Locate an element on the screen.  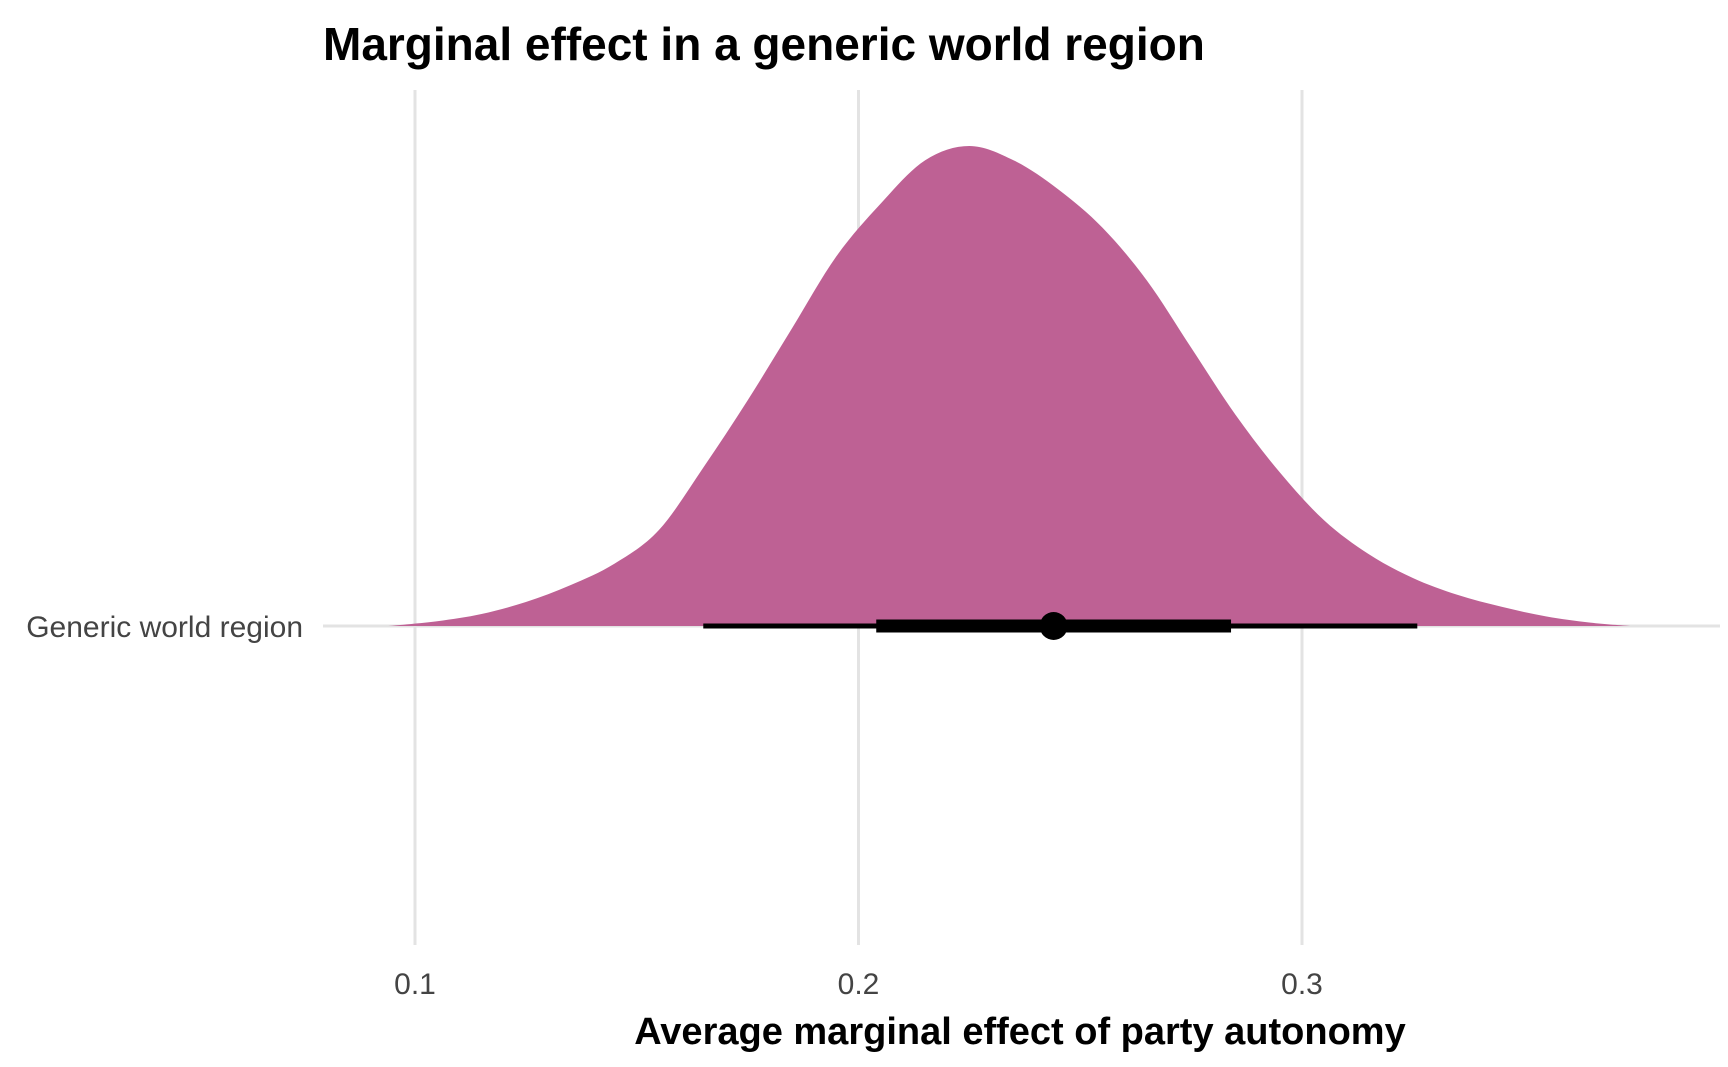
x-tick-label-1: 0.2 is located at coordinates (859, 984).